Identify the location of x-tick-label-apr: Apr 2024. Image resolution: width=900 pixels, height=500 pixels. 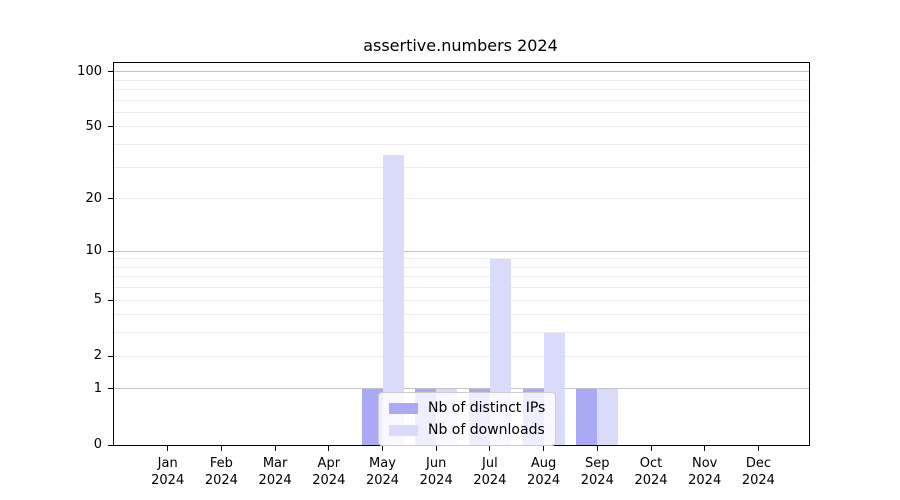
(329, 472).